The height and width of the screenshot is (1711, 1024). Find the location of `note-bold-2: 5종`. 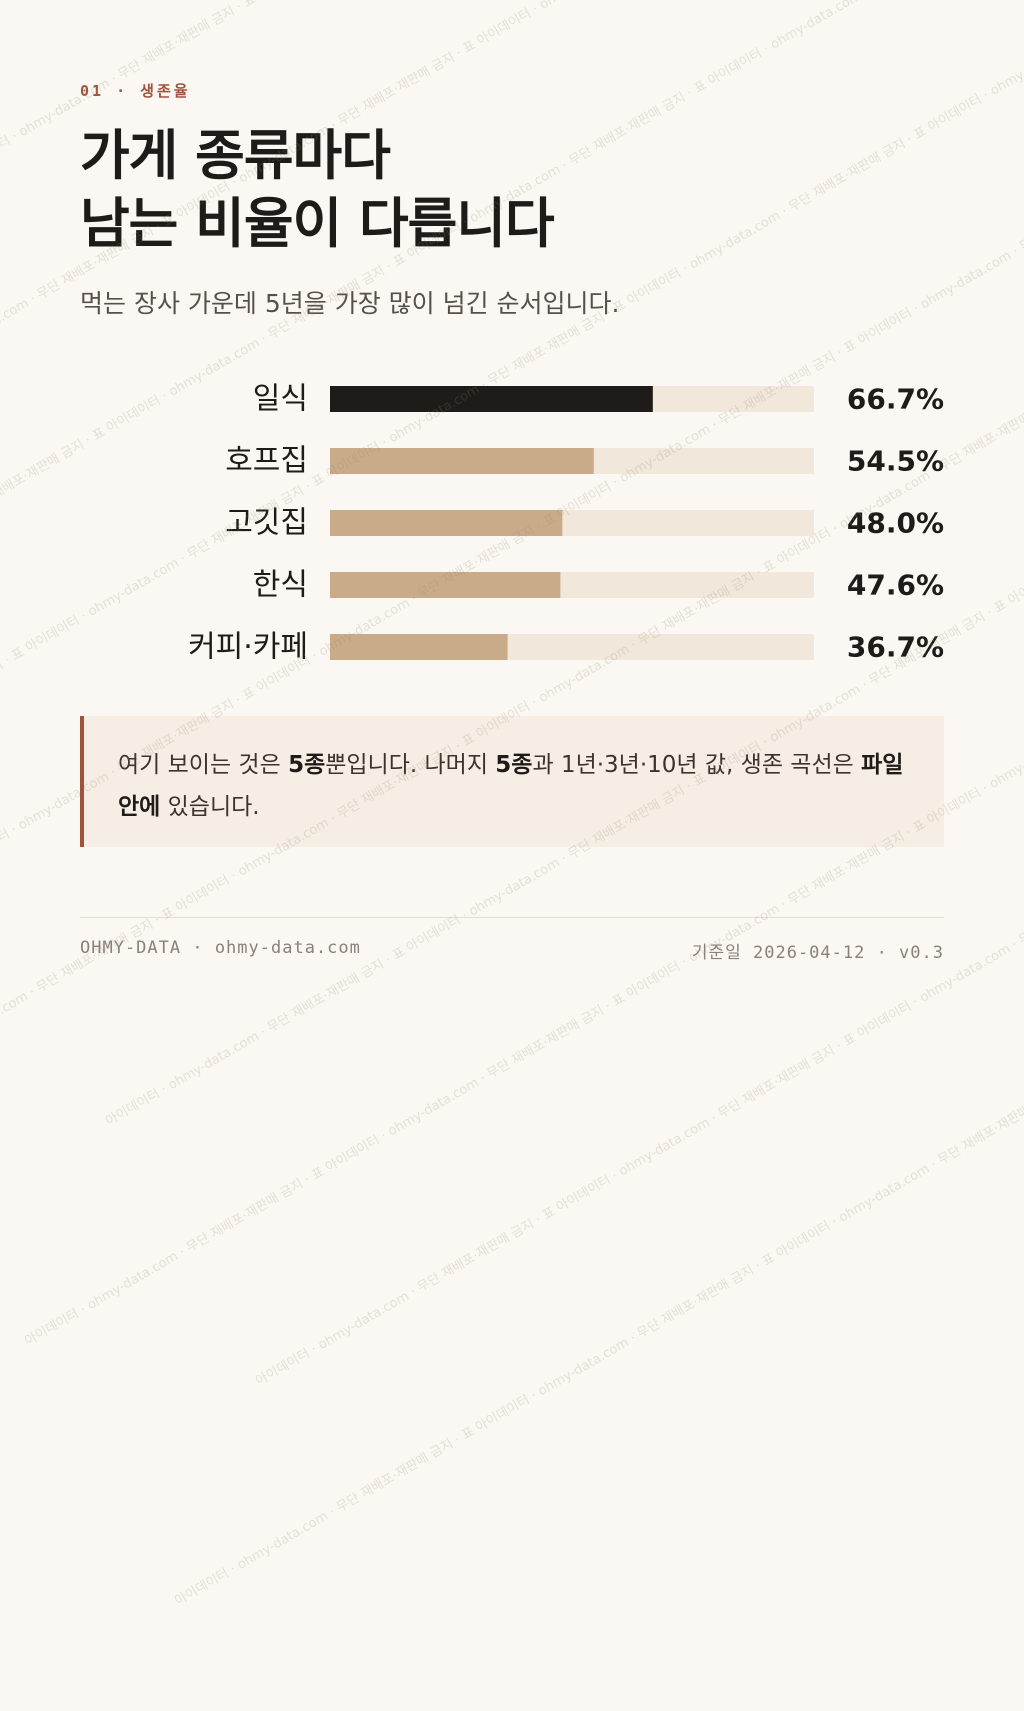

note-bold-2: 5종 is located at coordinates (514, 765).